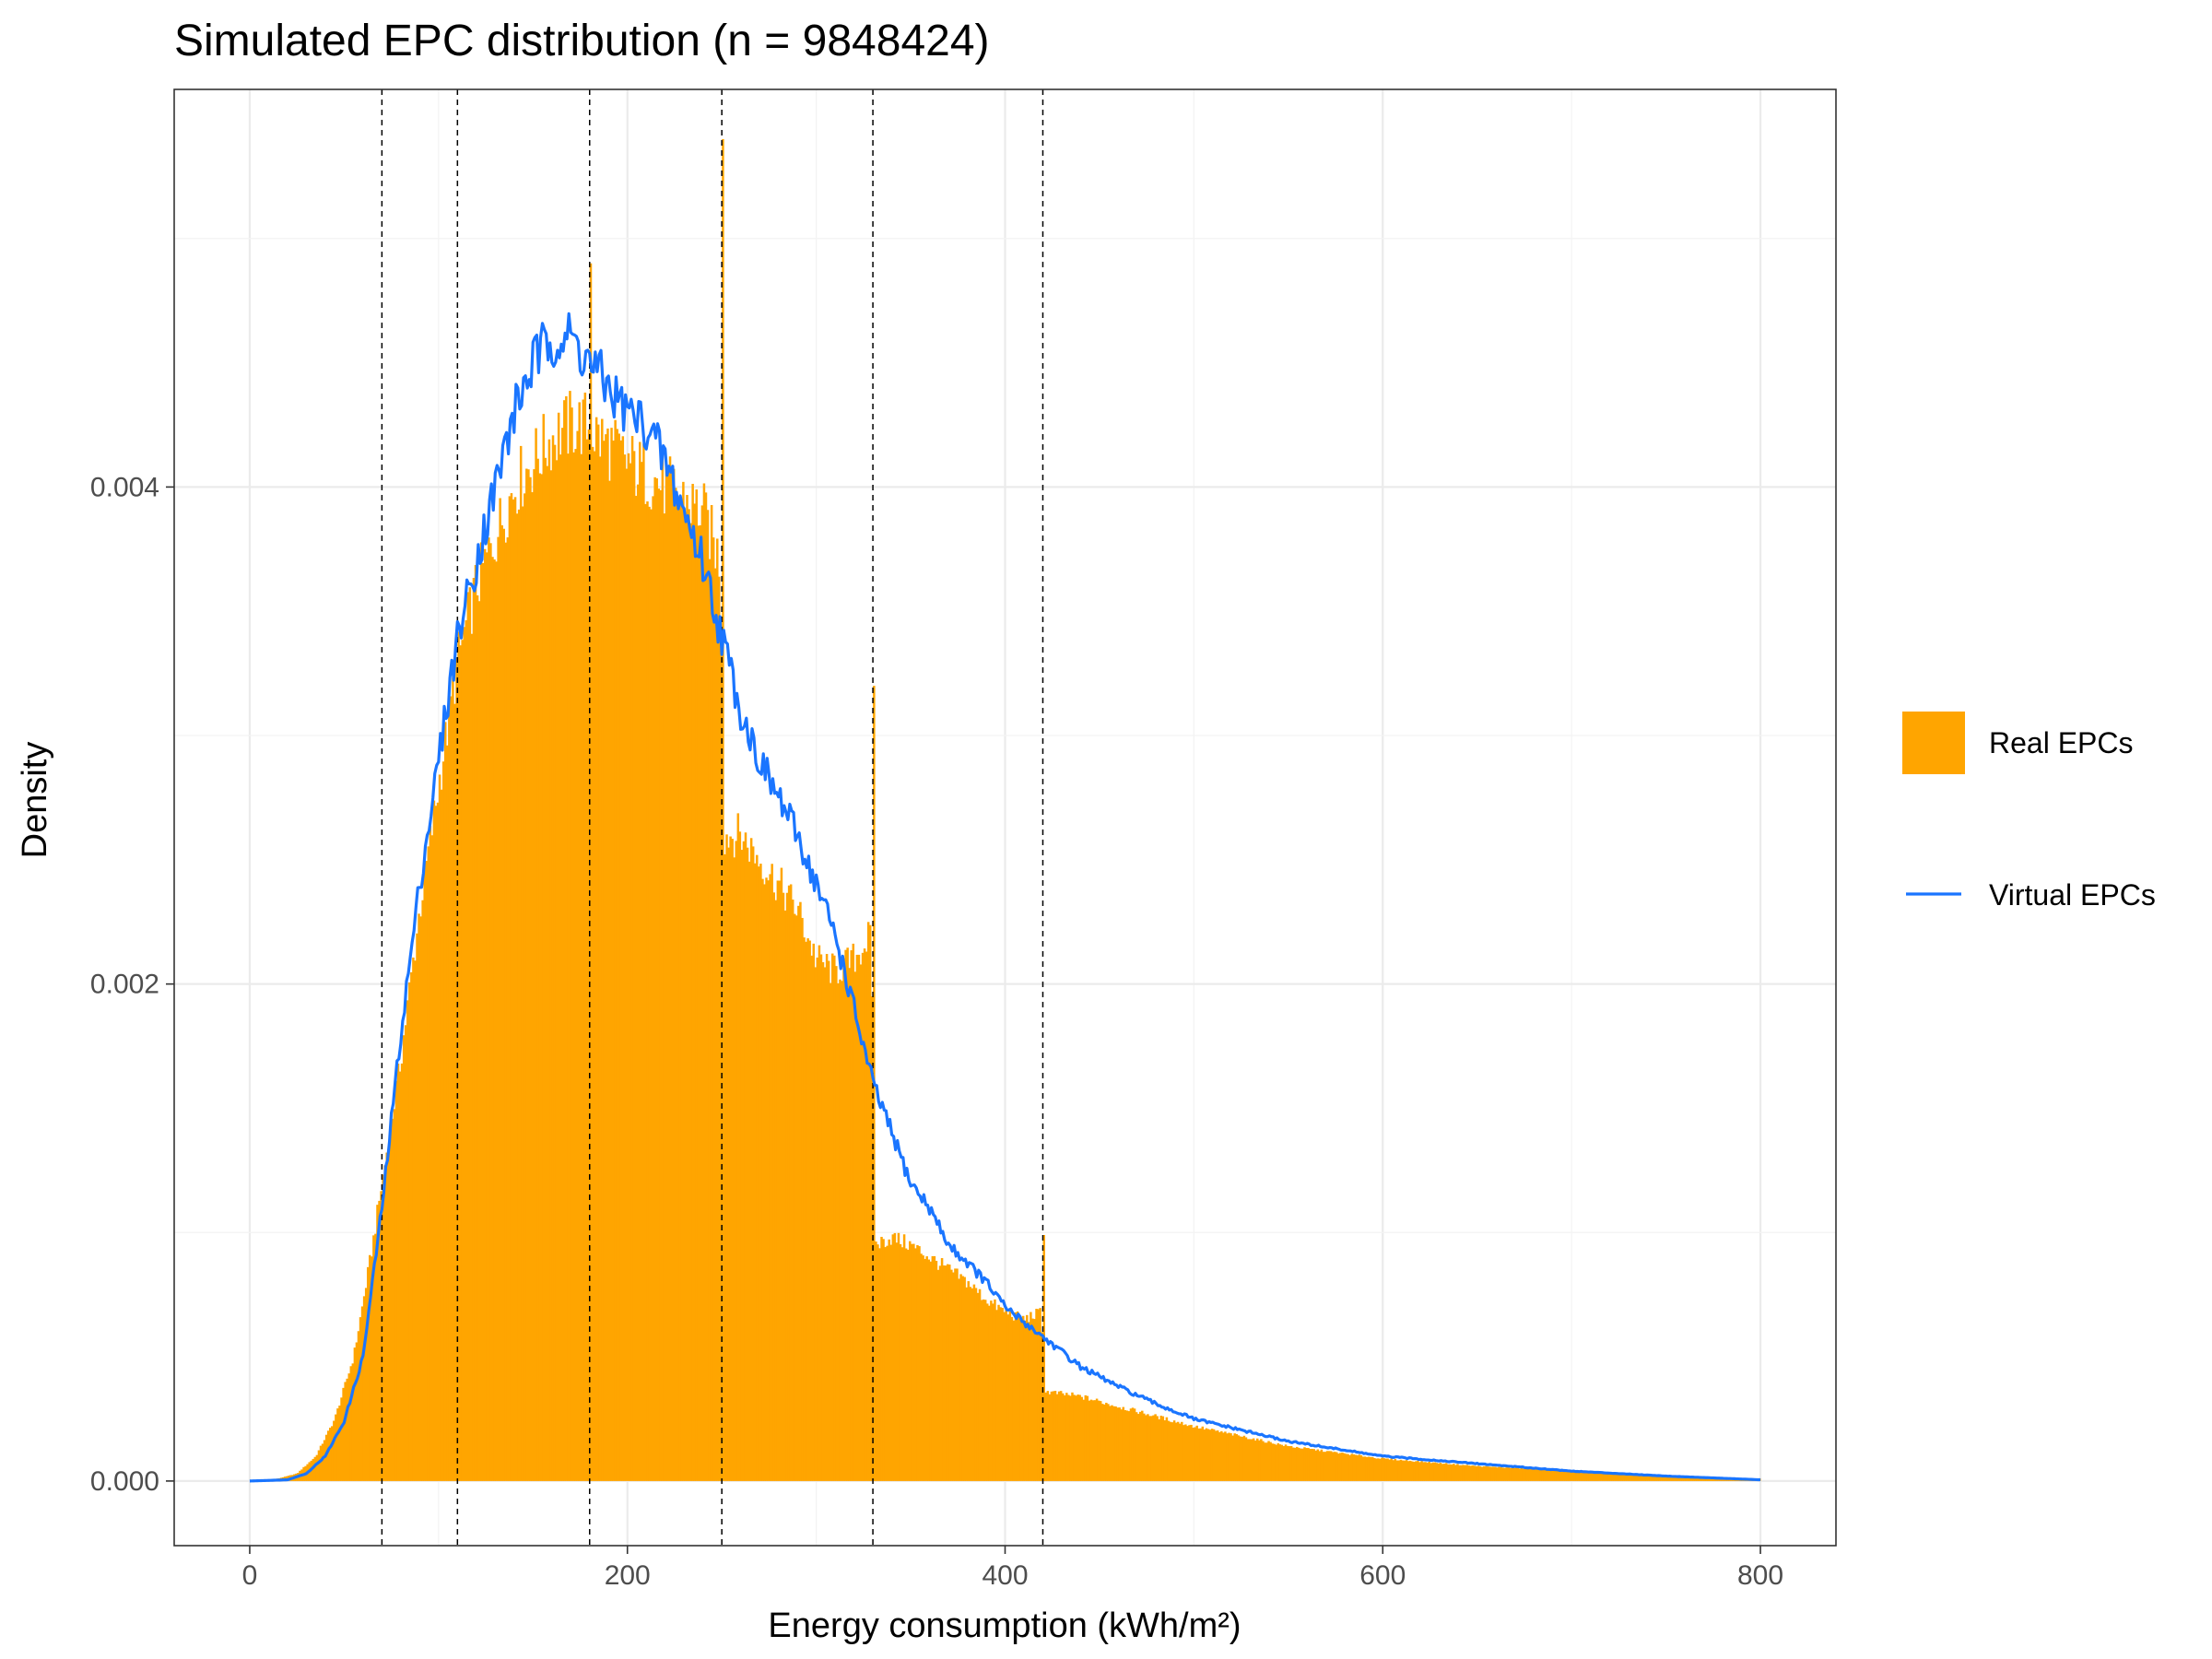 Image resolution: width=2212 pixels, height=1659 pixels. Describe the element at coordinates (2072, 895) in the screenshot. I see `legend-label-virtual-epcs: Virtual EPCs` at that location.